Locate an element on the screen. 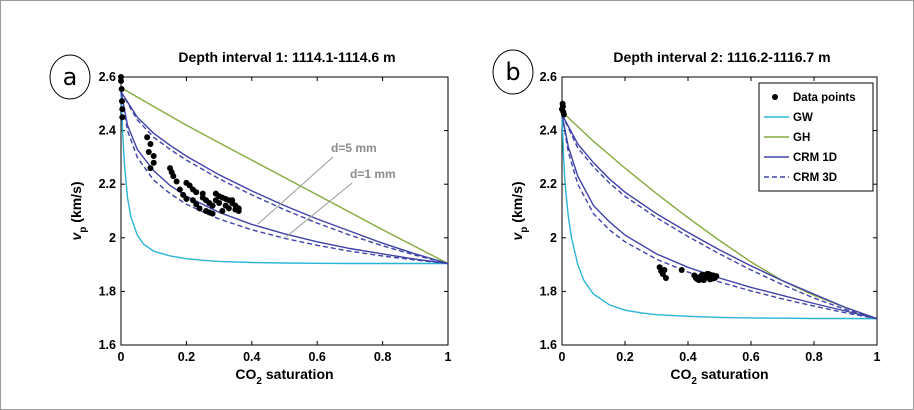  legend-item-data-points: Data points is located at coordinates (814, 98).